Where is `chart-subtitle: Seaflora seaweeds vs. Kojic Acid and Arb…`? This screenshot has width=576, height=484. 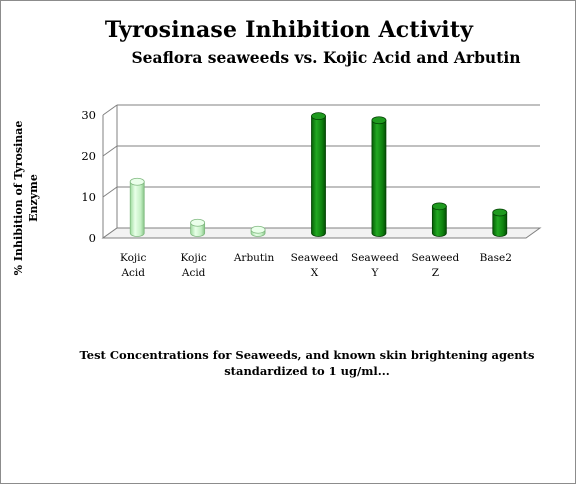 chart-subtitle: Seaflora seaweeds vs. Kojic Acid and Arb… is located at coordinates (326, 57).